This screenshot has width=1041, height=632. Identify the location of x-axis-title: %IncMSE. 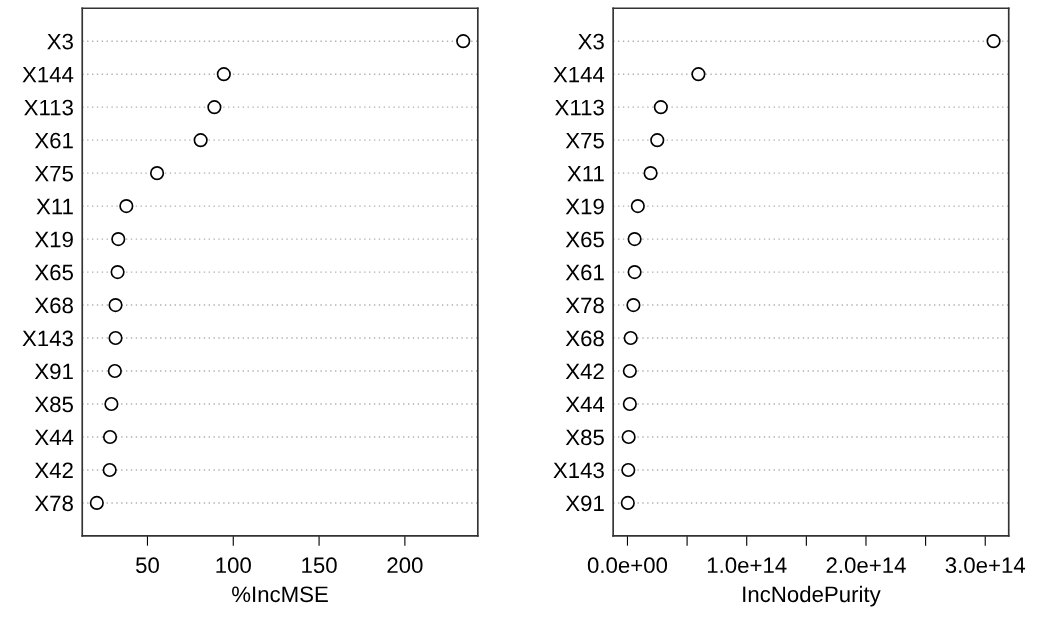
(280, 594).